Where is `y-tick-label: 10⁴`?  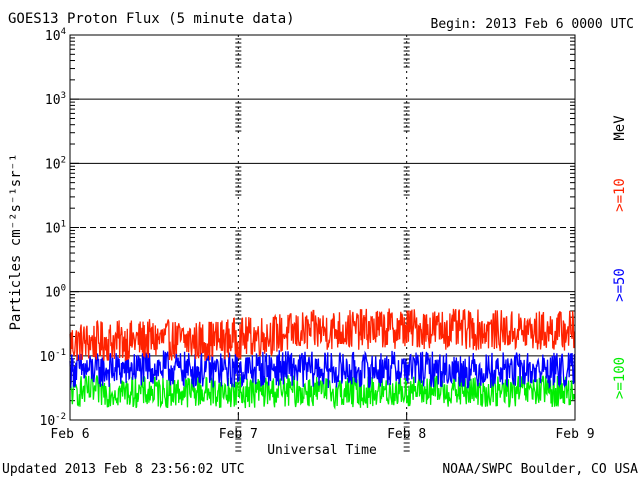 y-tick-label: 10⁴ is located at coordinates (55, 35).